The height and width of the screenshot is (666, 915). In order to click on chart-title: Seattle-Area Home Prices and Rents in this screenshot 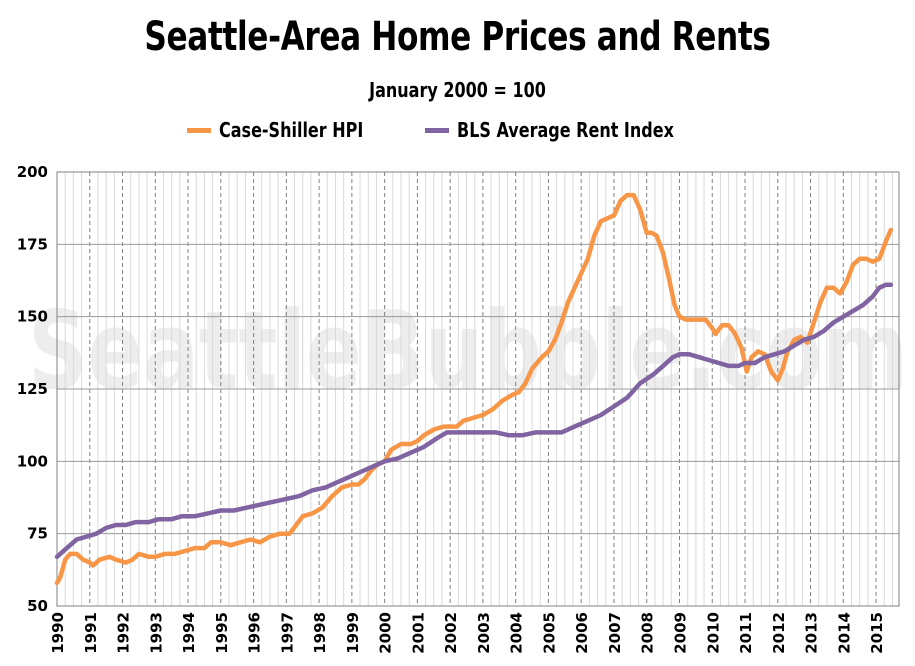, I will do `click(457, 37)`.